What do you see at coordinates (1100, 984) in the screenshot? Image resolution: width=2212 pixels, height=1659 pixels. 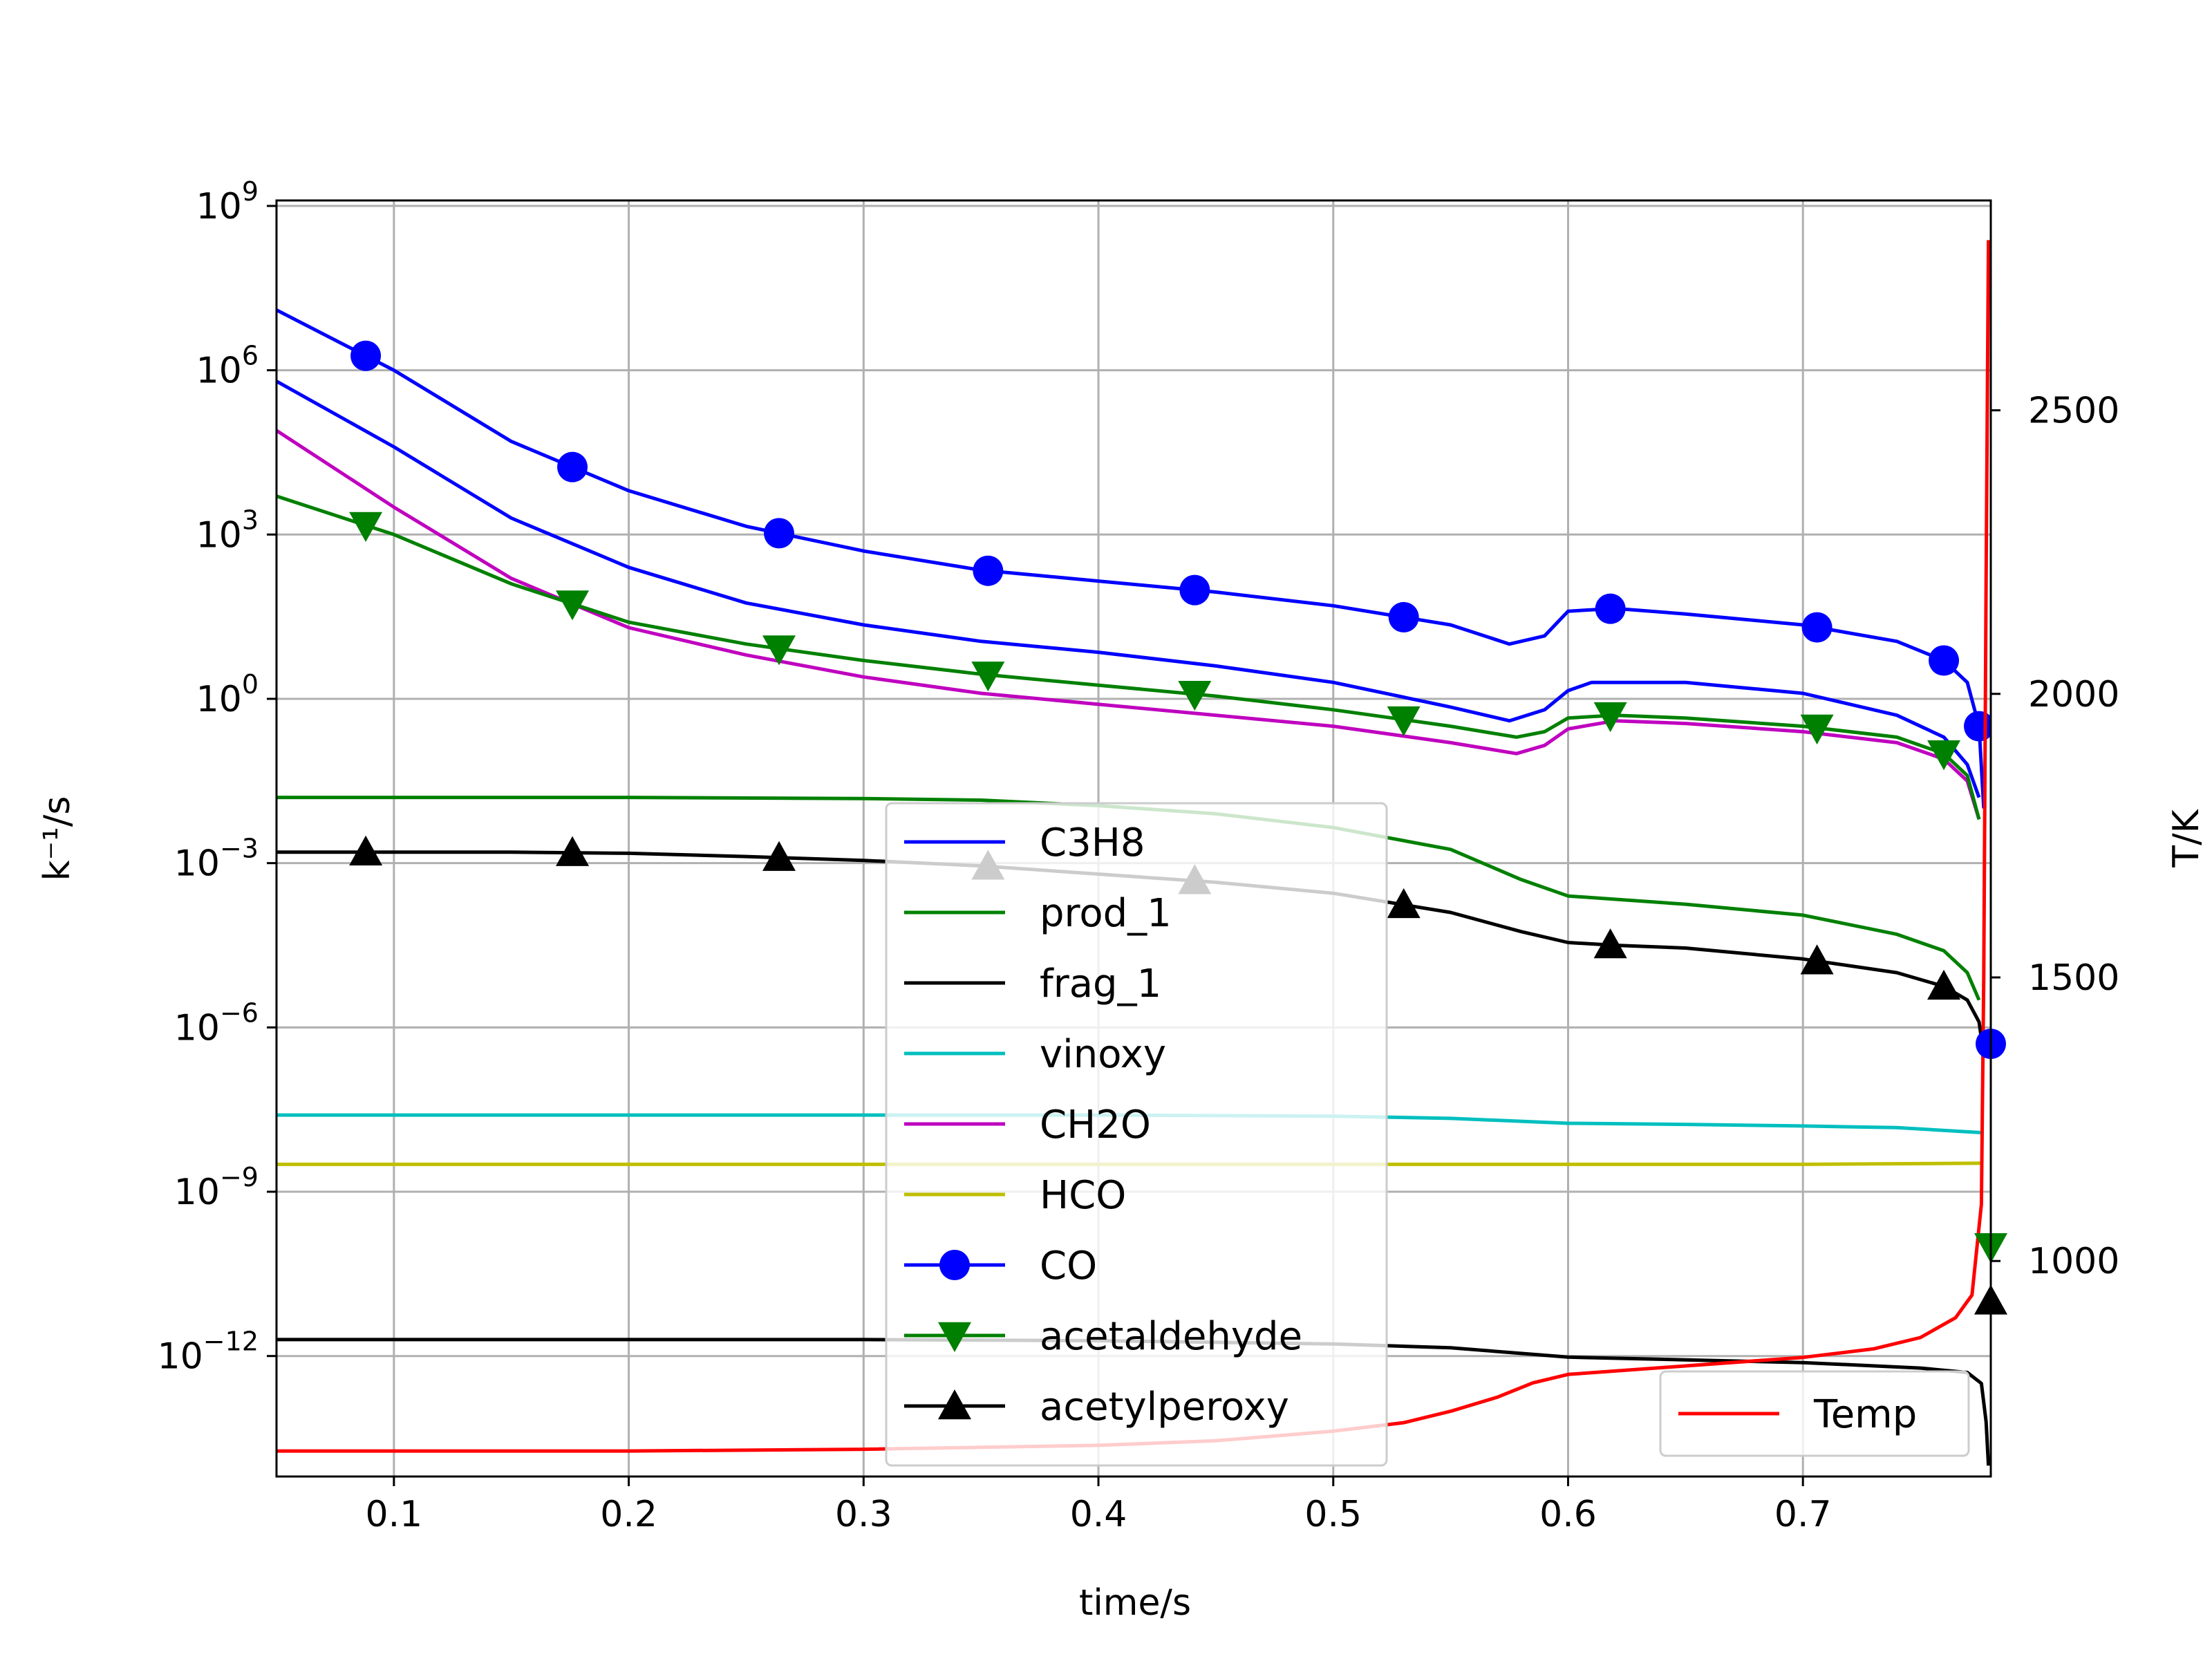 I see `legend-label-frag_1: frag_1` at bounding box center [1100, 984].